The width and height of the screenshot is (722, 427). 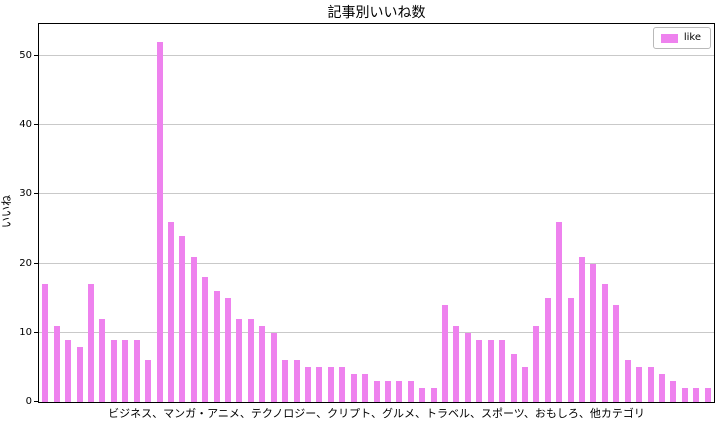 What do you see at coordinates (25, 194) in the screenshot?
I see `y-tick-label: 30` at bounding box center [25, 194].